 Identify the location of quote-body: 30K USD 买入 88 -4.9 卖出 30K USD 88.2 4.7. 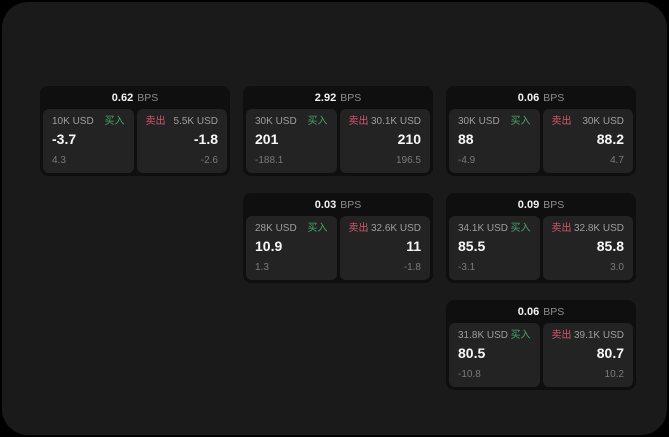
(541, 142).